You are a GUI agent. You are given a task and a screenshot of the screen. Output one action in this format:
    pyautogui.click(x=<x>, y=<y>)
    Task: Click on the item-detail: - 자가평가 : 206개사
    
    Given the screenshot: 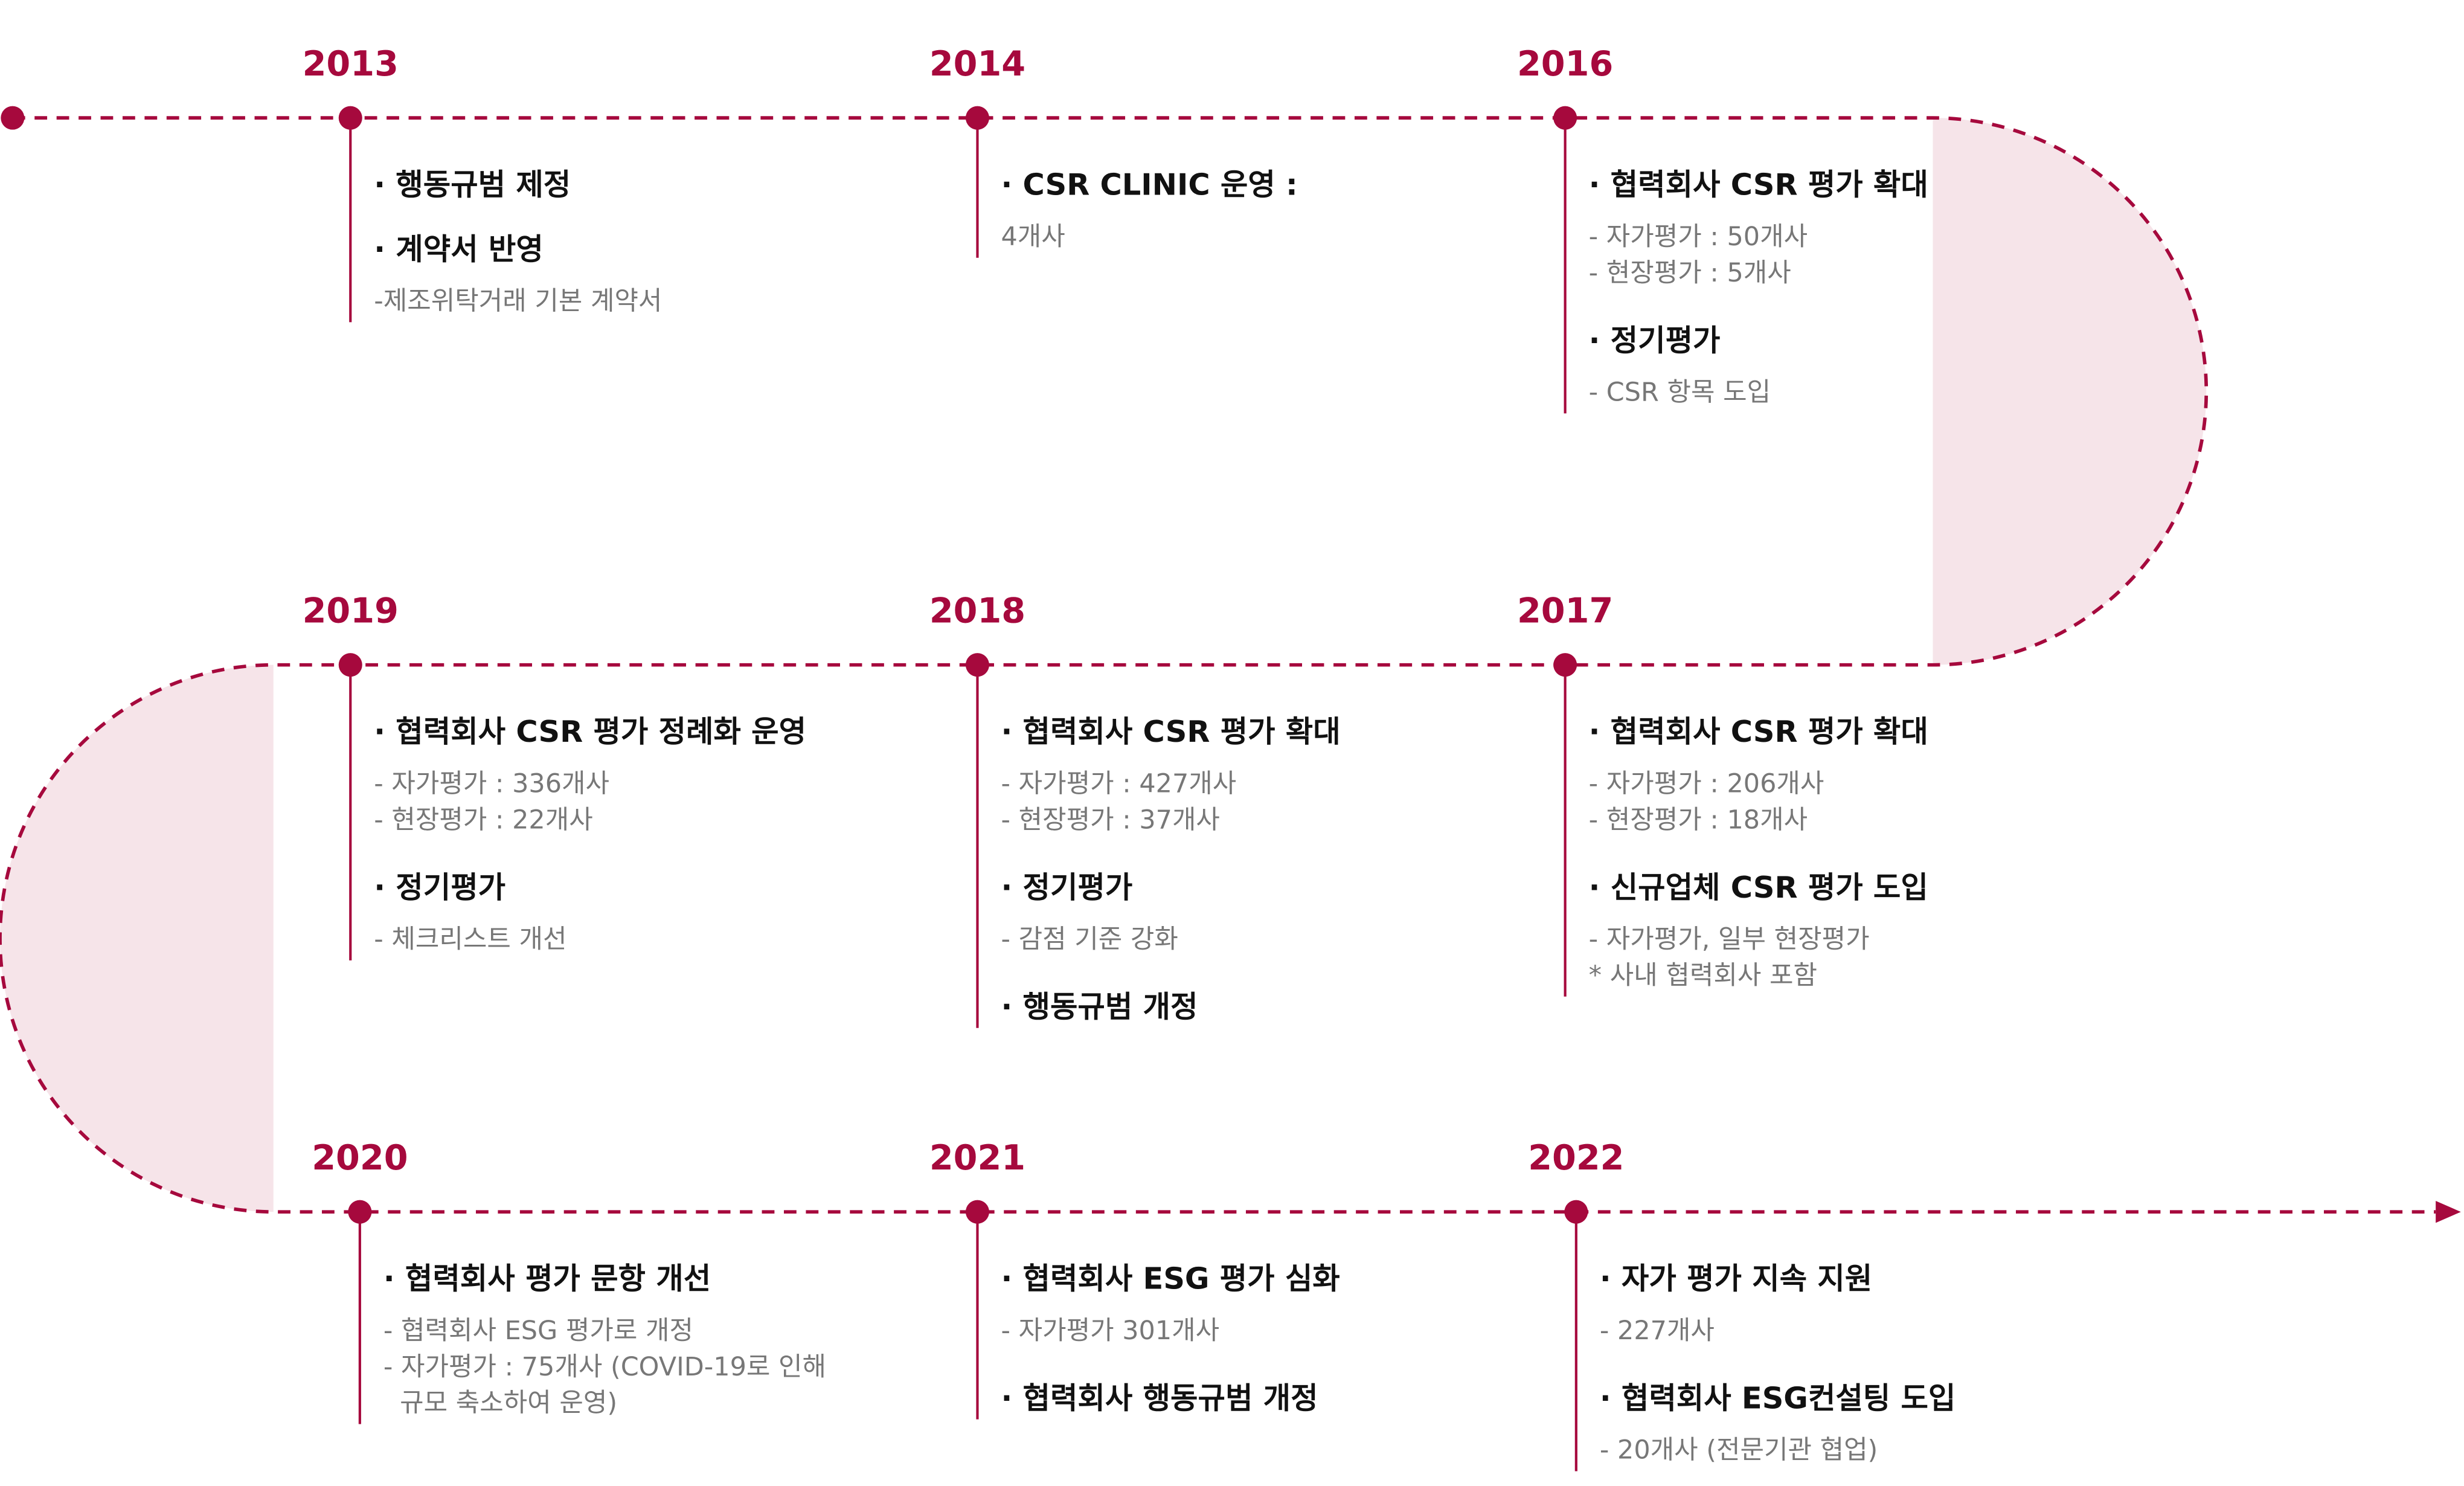 What is the action you would take?
    pyautogui.click(x=1706, y=784)
    